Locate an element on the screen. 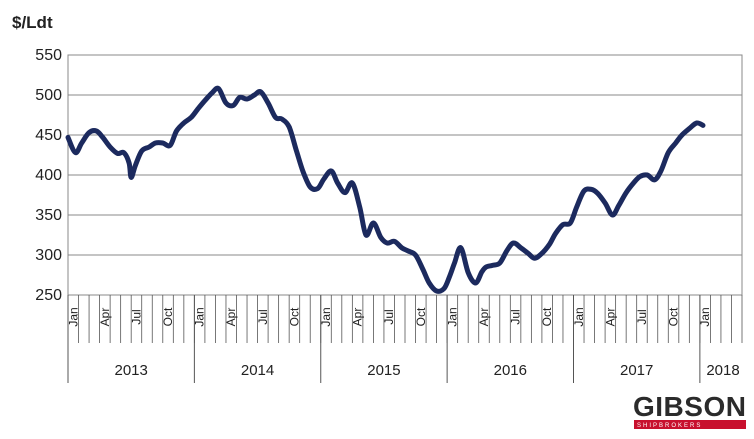  y-tick-label: 300 is located at coordinates (48, 255).